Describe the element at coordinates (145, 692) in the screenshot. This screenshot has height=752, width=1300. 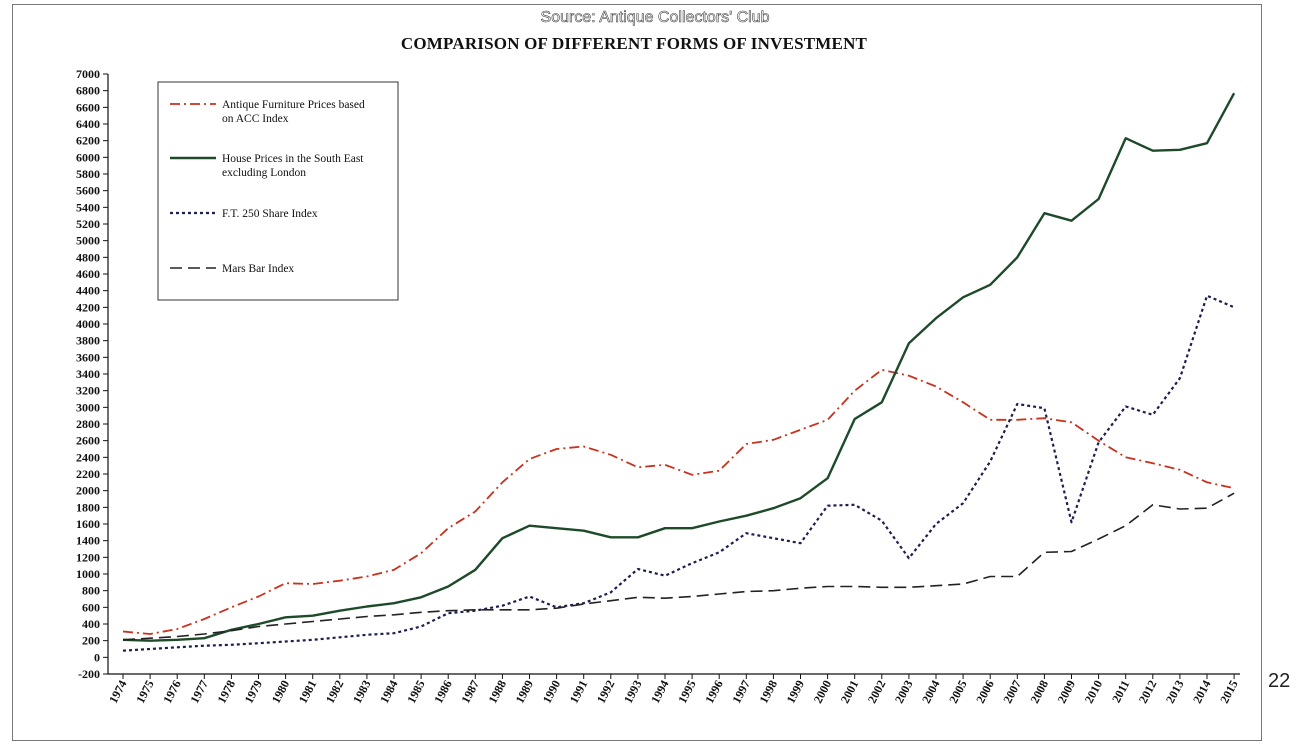
I see `x-tick-label: 1975` at that location.